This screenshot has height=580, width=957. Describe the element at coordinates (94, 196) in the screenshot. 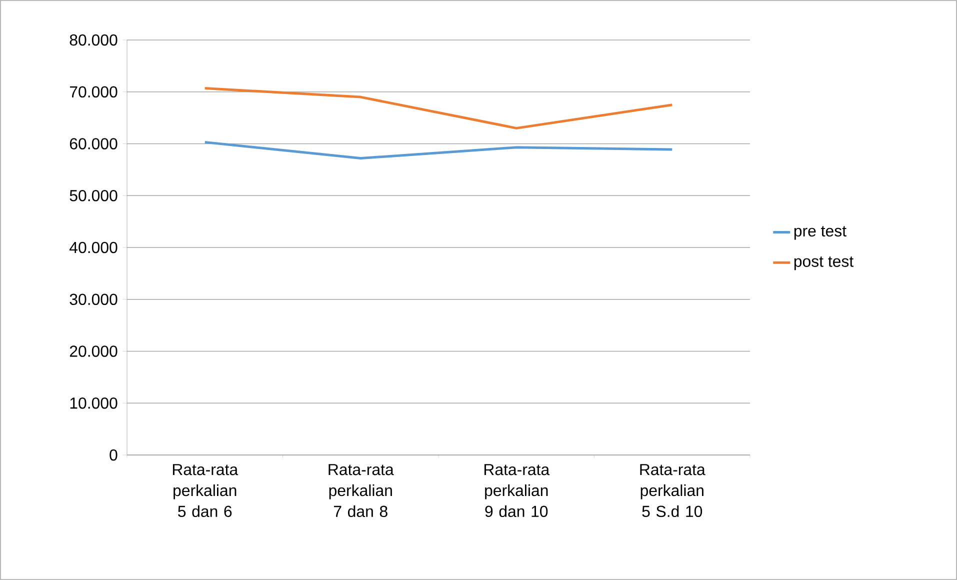

I see `y-tick-label: 50.000` at that location.